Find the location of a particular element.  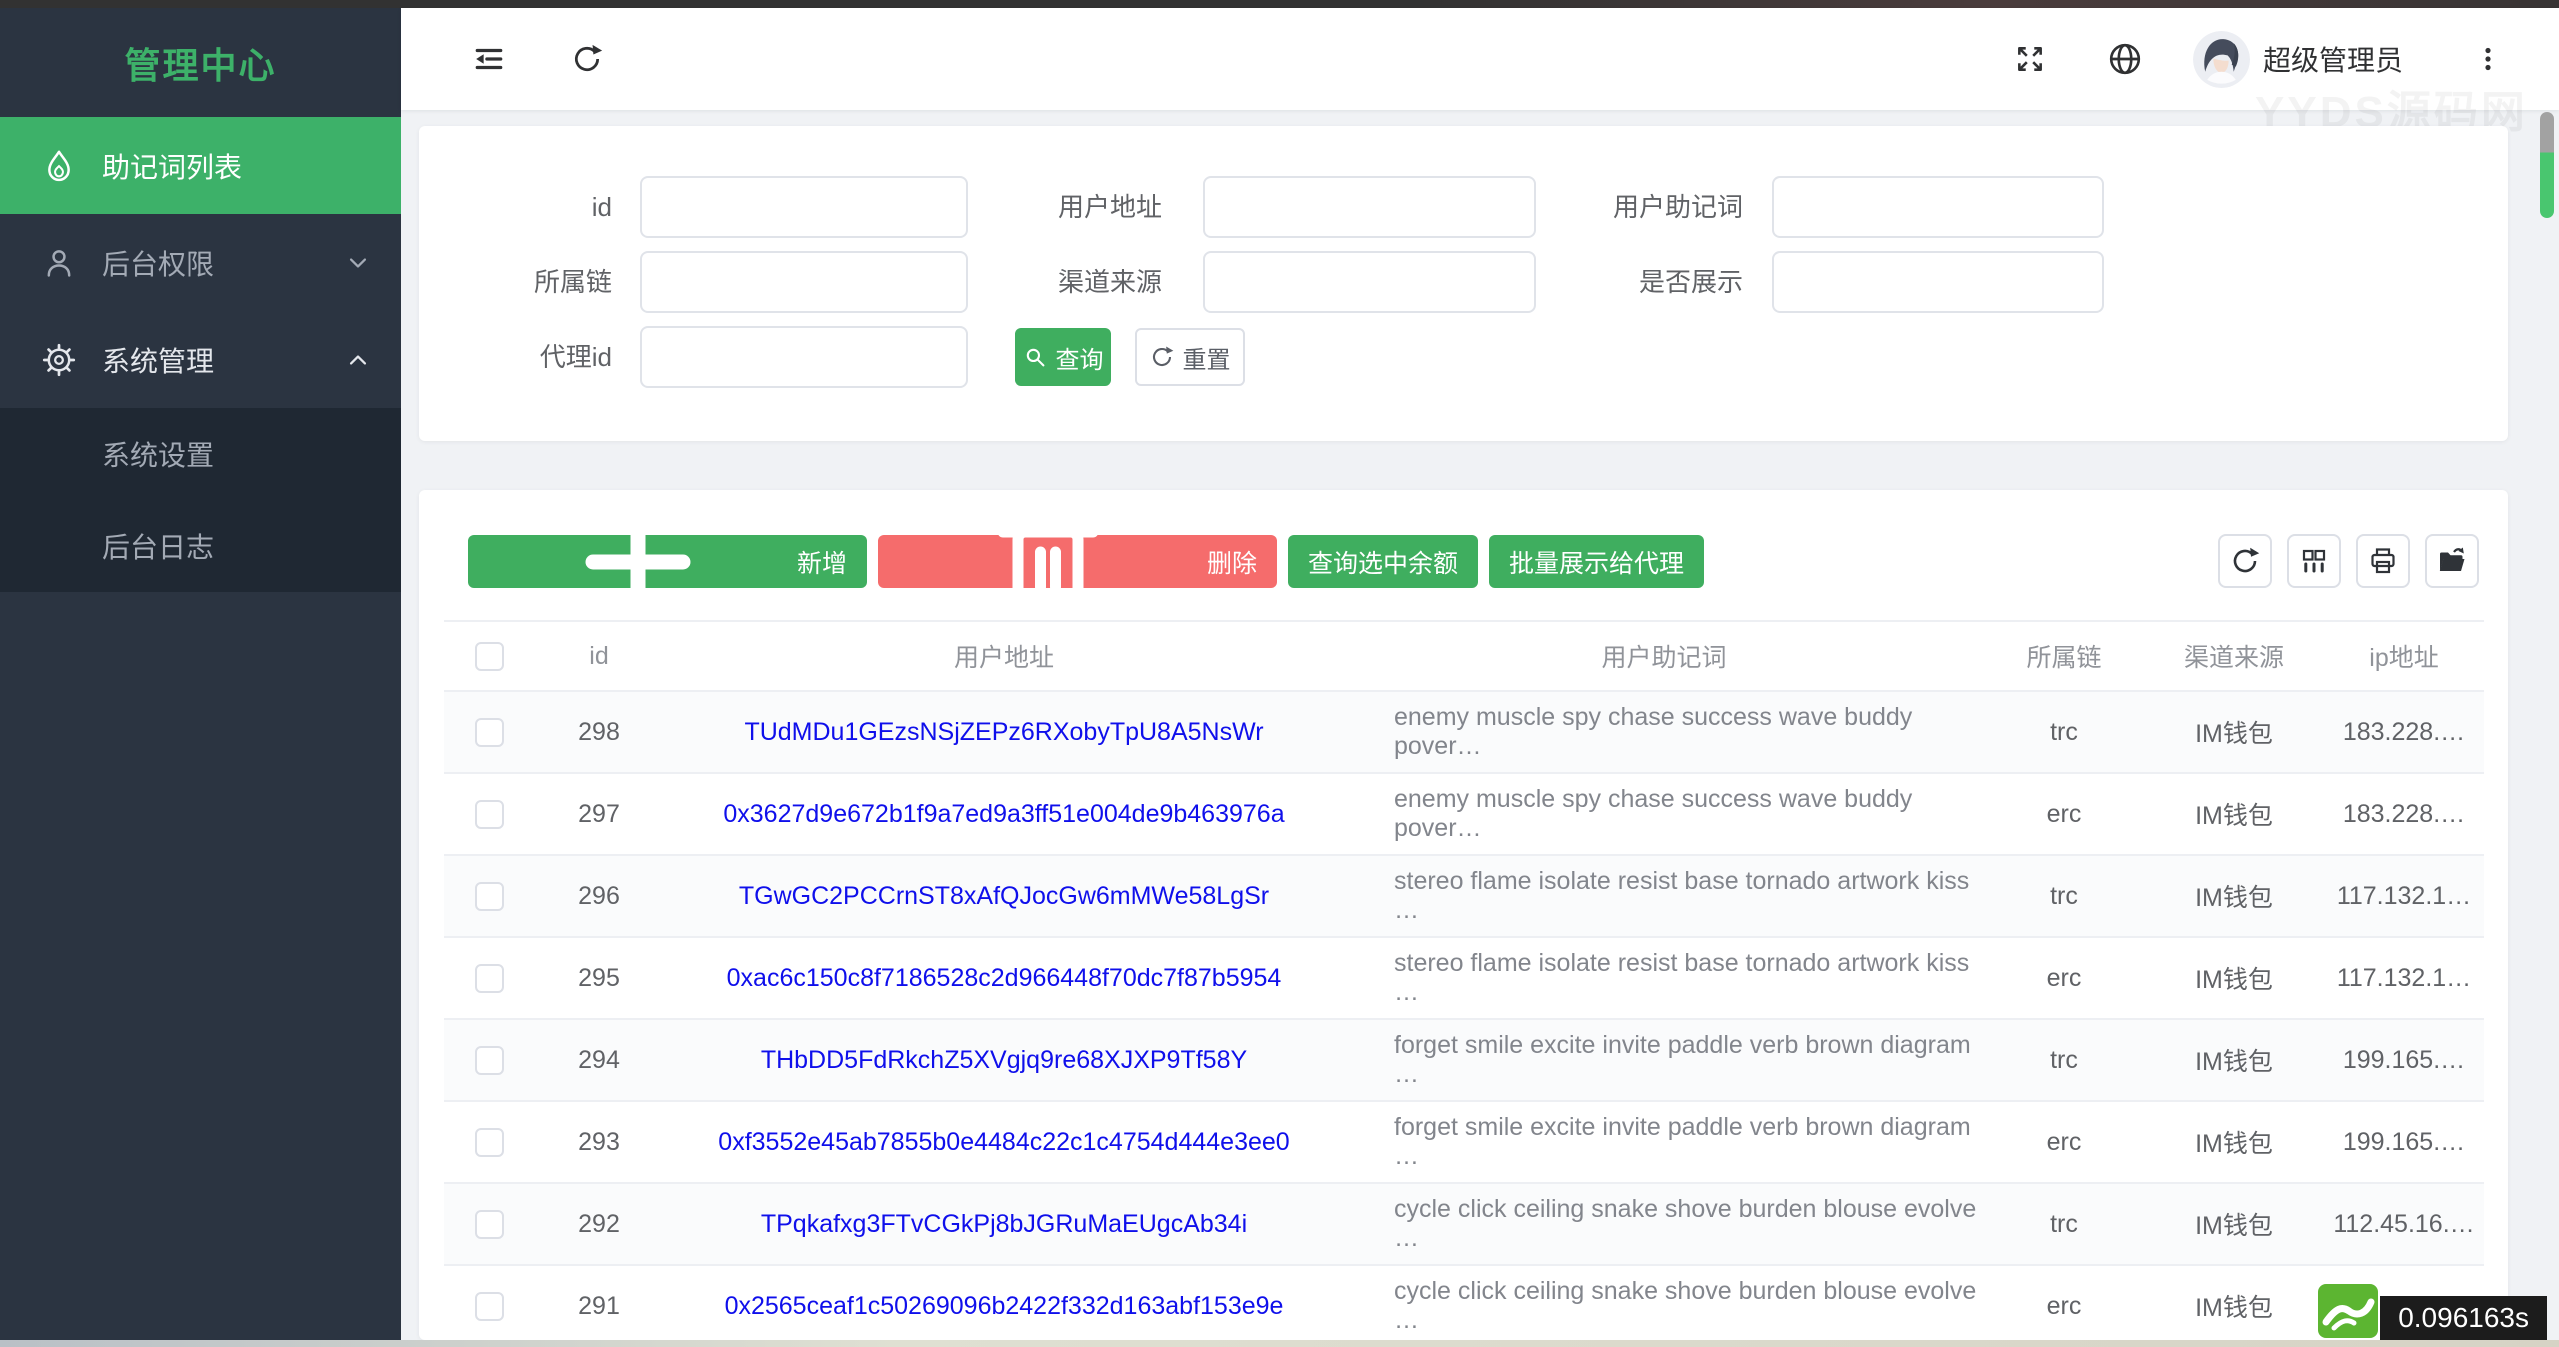

field-label-chain: 所属链 is located at coordinates (572, 282).